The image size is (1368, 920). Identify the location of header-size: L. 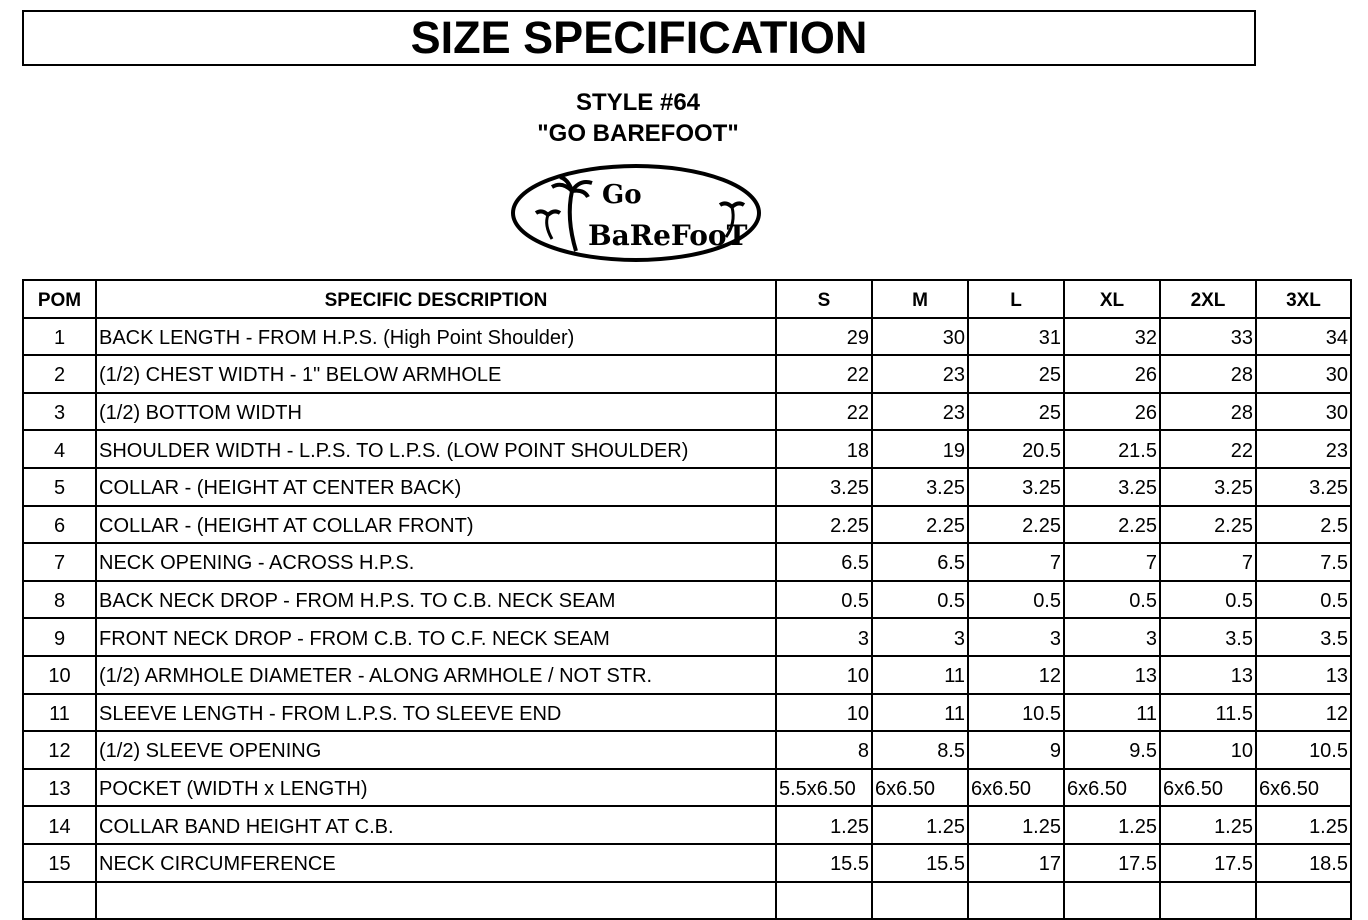
(1016, 299).